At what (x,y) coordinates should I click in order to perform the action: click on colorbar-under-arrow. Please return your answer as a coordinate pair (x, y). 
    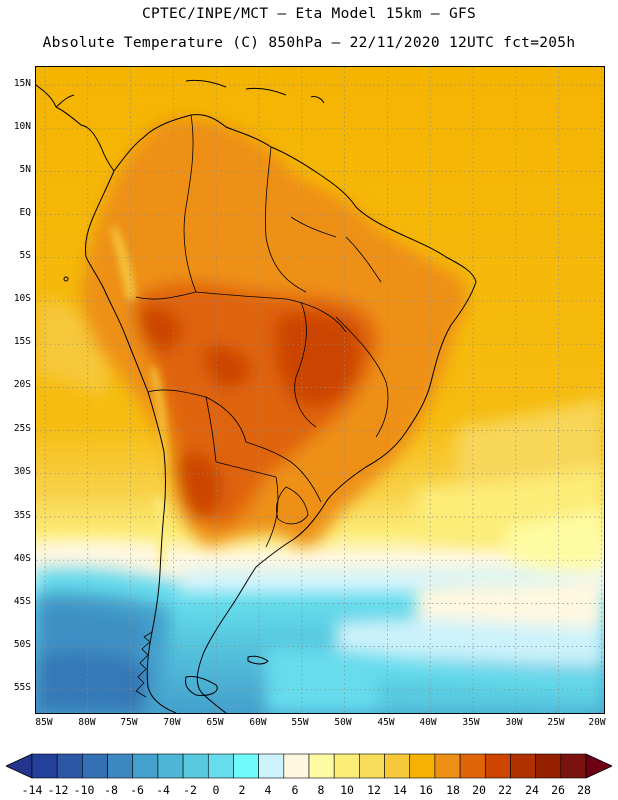
    Looking at the image, I should click on (19, 766).